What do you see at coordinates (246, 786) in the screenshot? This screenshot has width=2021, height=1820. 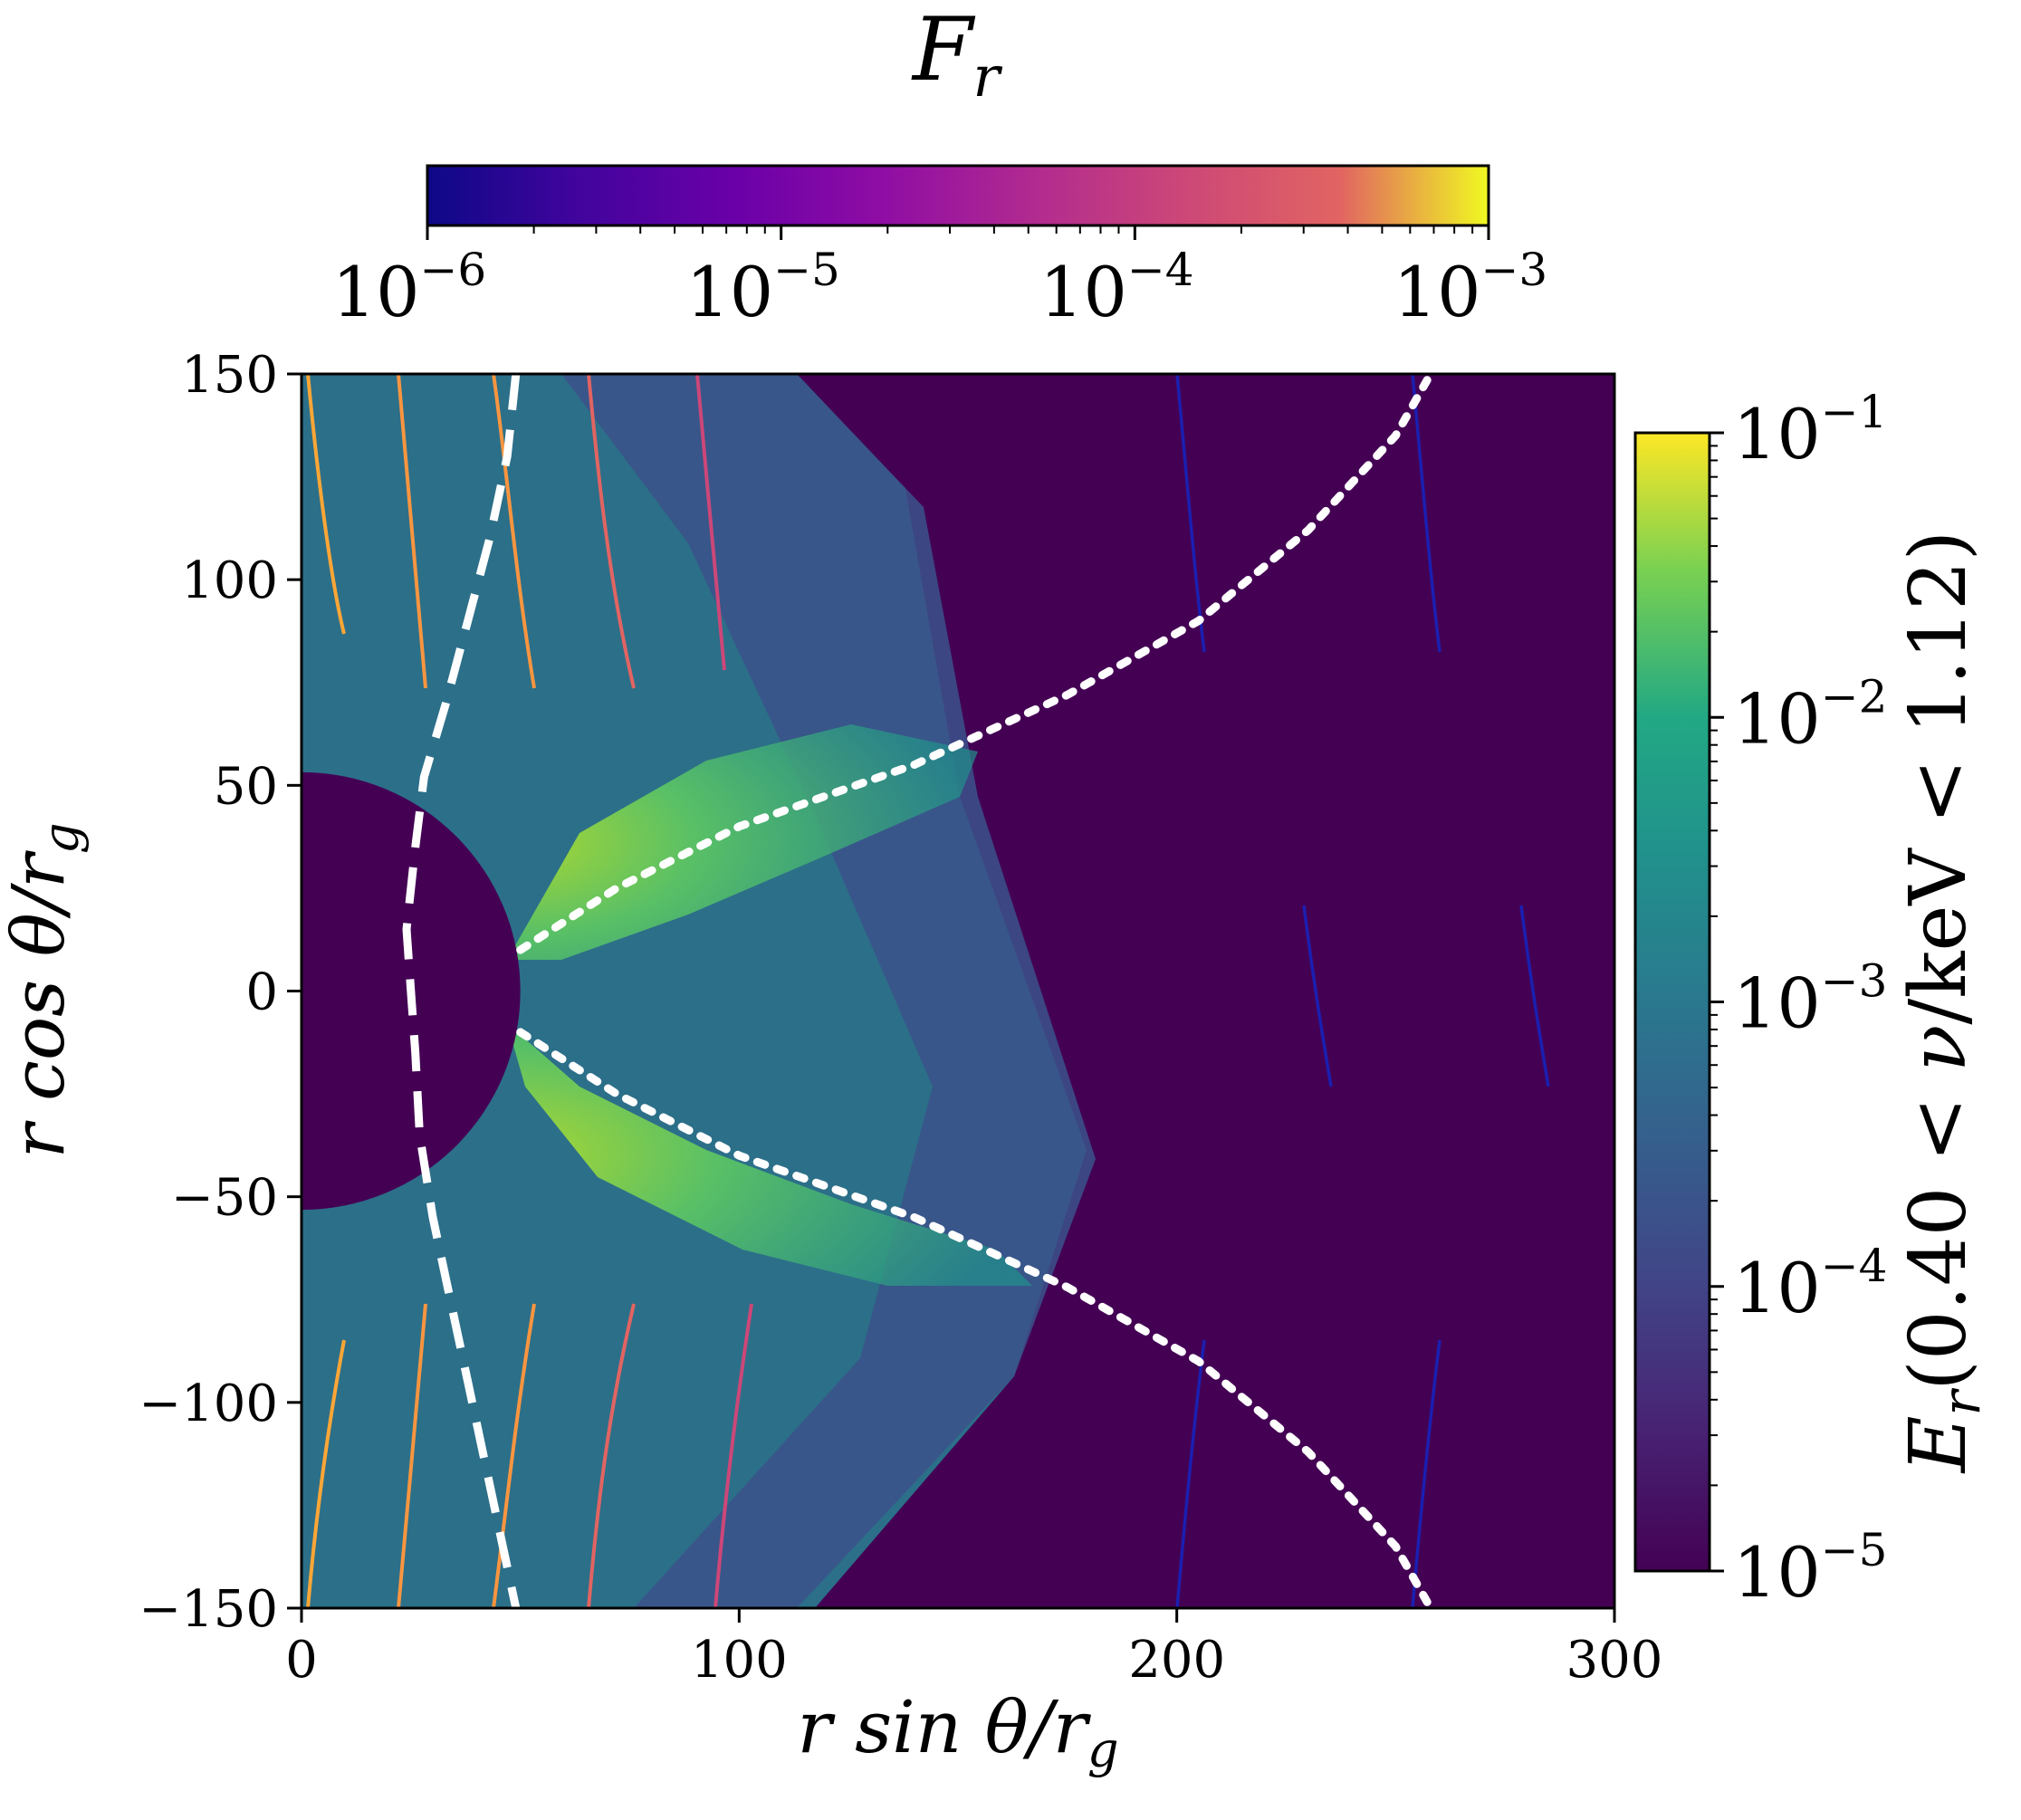 I see `y-tick-label: 50` at bounding box center [246, 786].